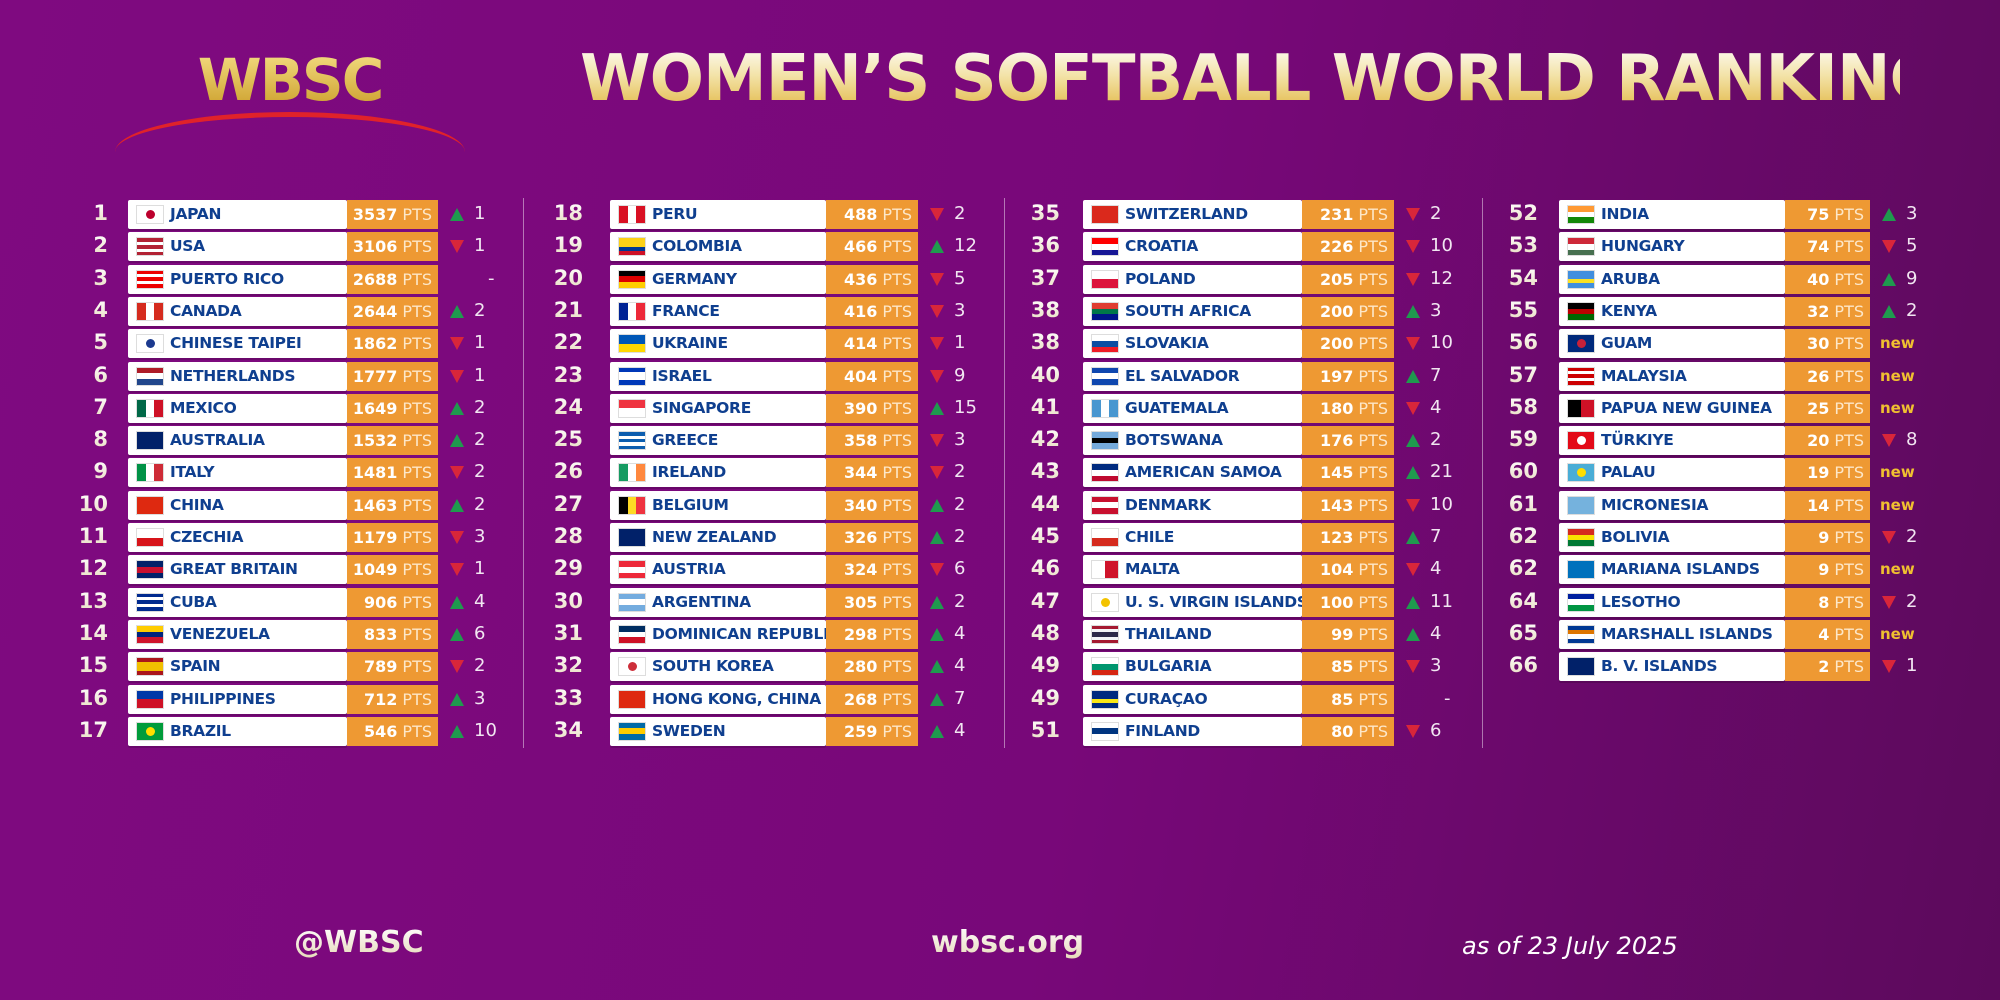 This screenshot has width=2000, height=1000. I want to click on country-name: FINLAND, so click(1162, 730).